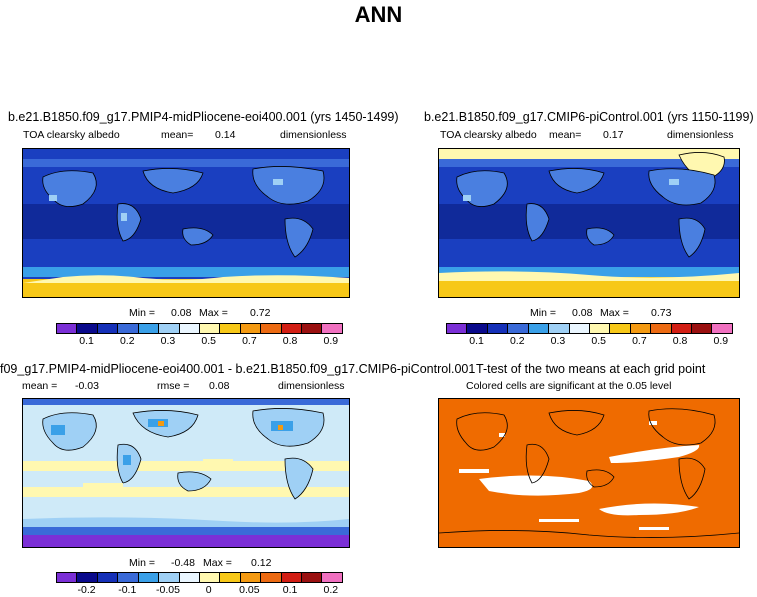  Describe the element at coordinates (582, 313) in the screenshot. I see `panel2-min-value: 0.08` at that location.